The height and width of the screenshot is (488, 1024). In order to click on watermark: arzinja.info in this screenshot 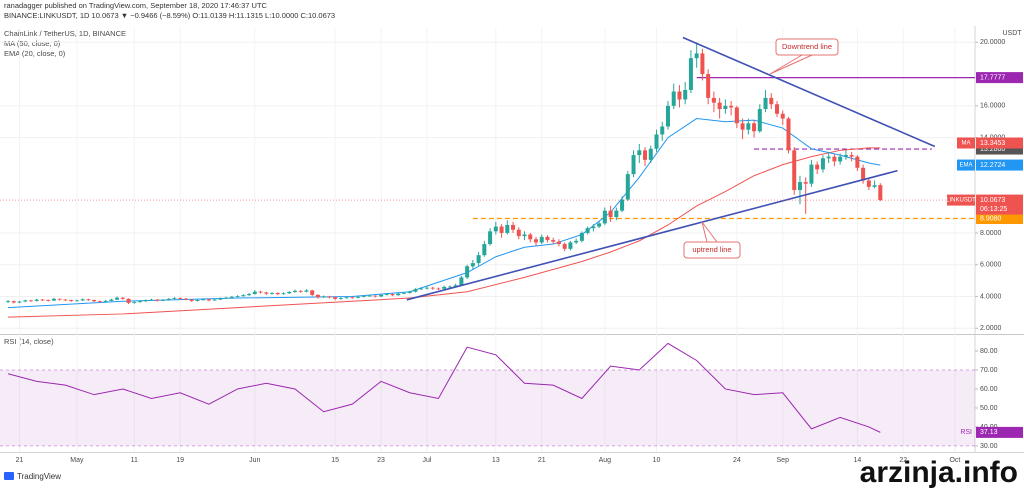, I will do `click(939, 472)`.